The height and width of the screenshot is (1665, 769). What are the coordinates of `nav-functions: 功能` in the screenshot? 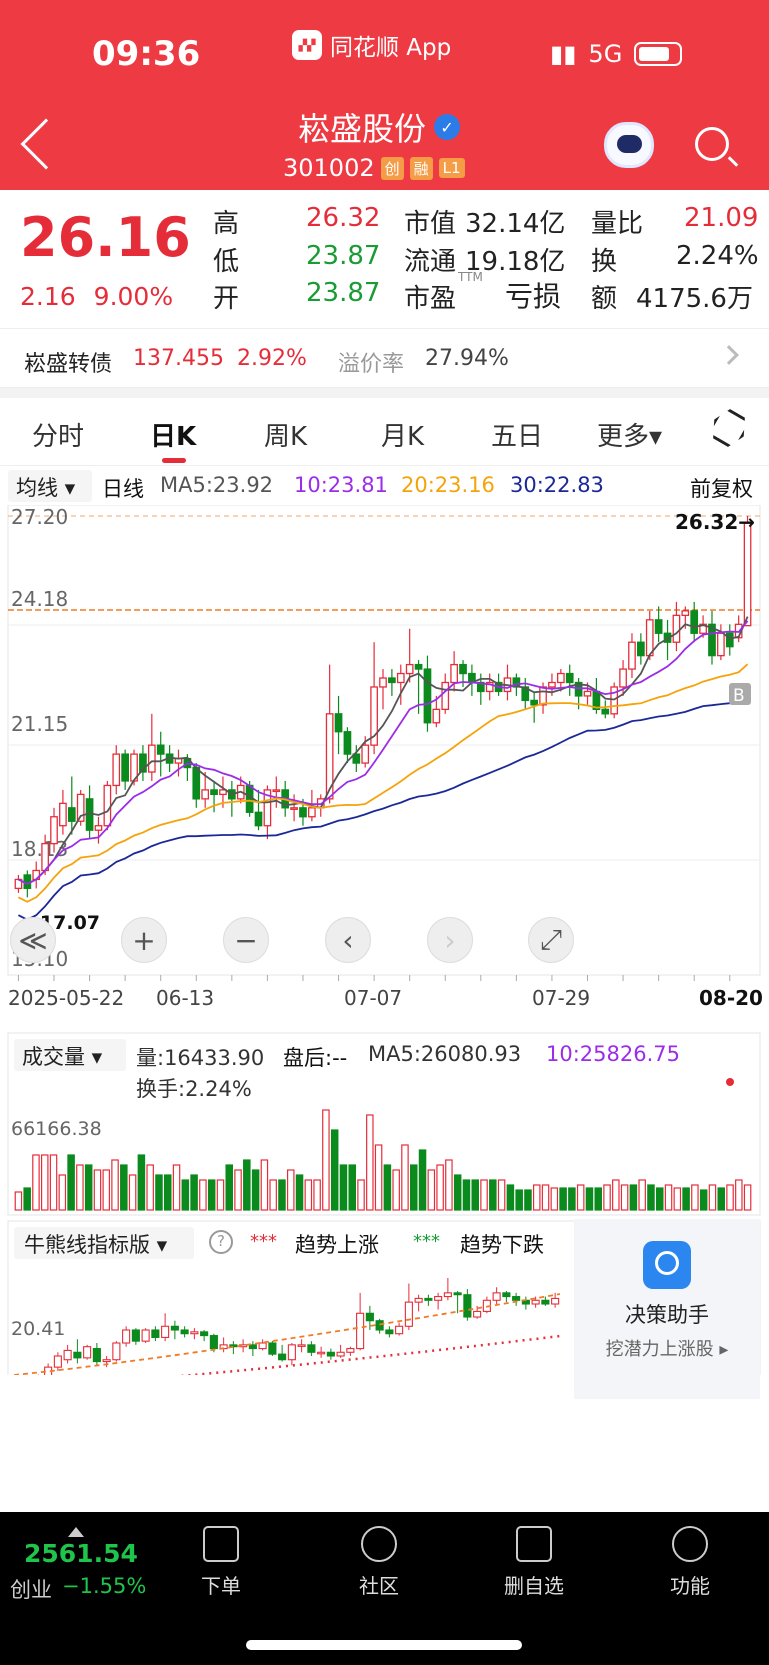 It's located at (690, 1562).